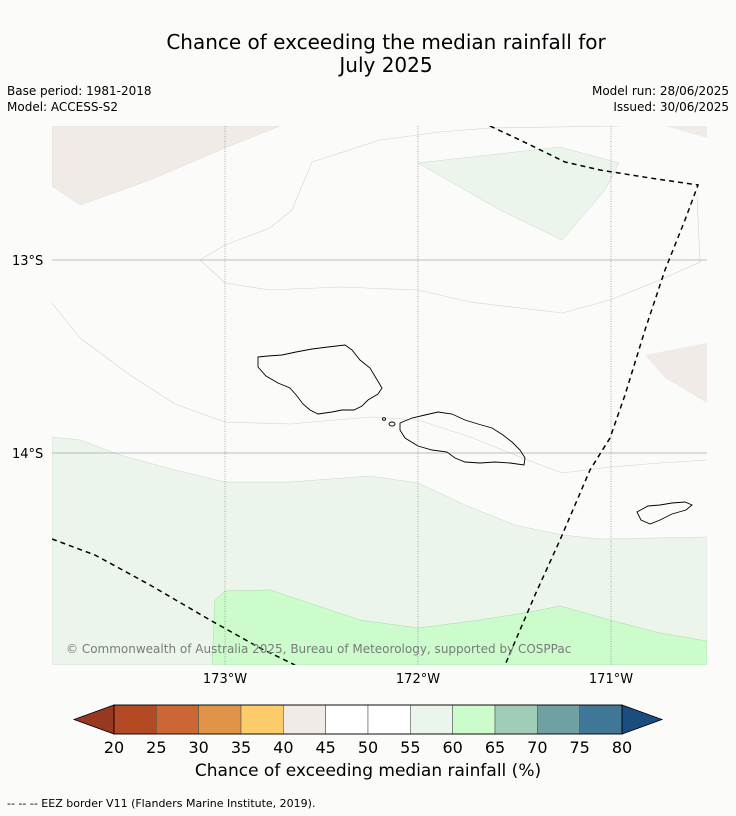 The height and width of the screenshot is (816, 736). What do you see at coordinates (156, 747) in the screenshot?
I see `colorbar-tick-label: 25` at bounding box center [156, 747].